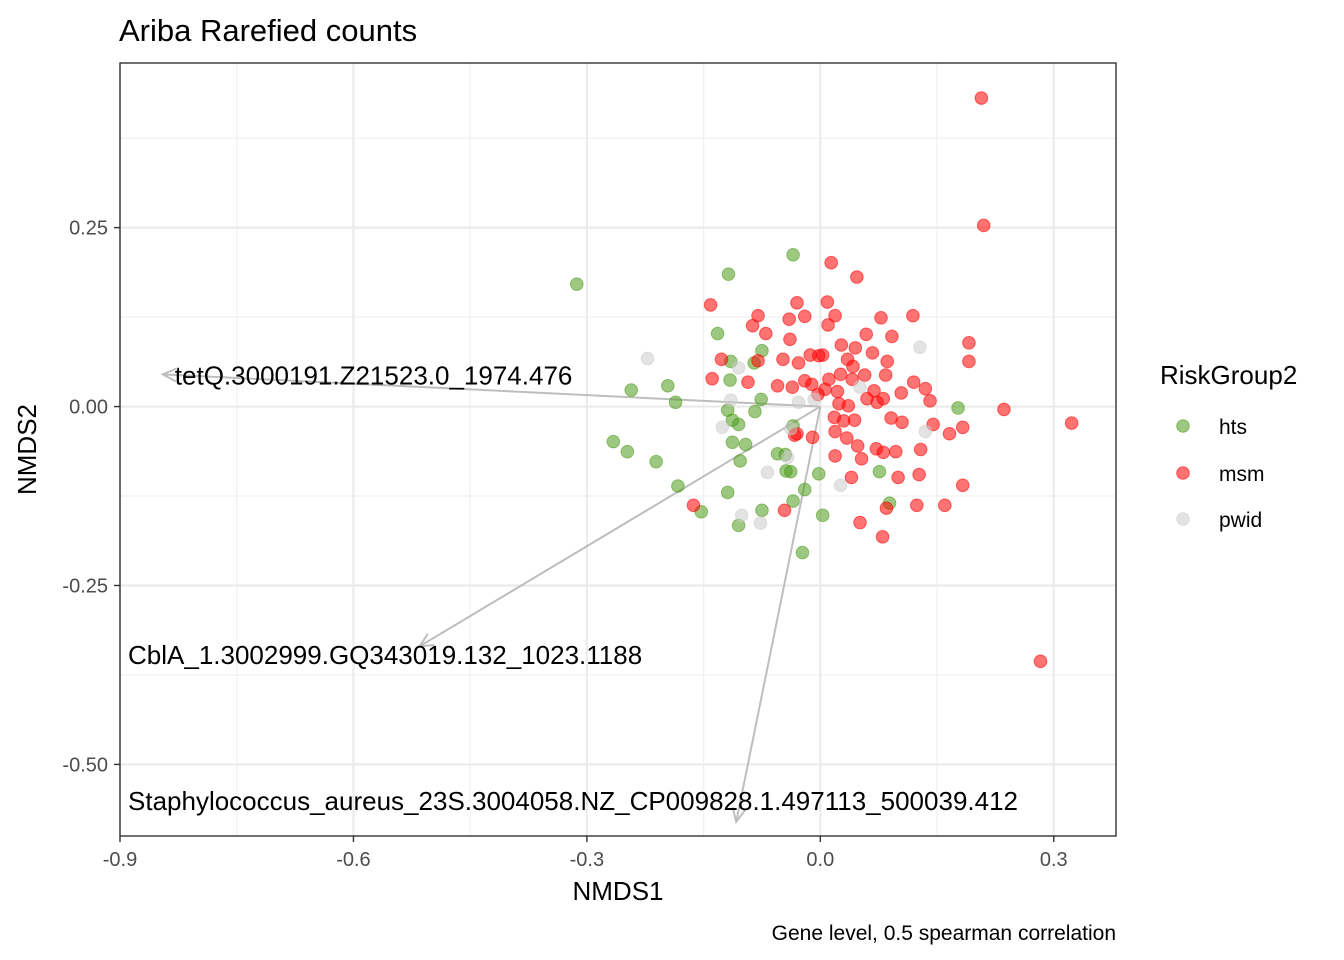 The image size is (1344, 960). I want to click on chart-title: Ariba Rarefied counts, so click(268, 30).